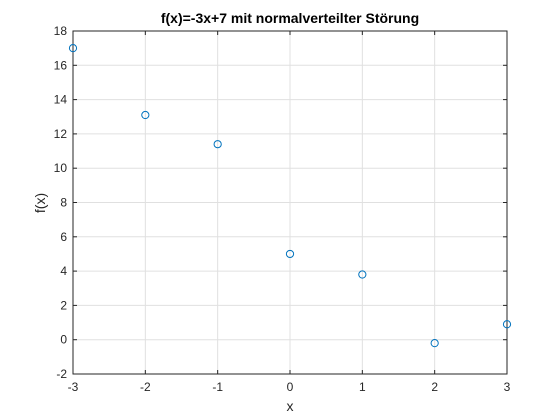  I want to click on x-tick-label: 3, so click(507, 387).